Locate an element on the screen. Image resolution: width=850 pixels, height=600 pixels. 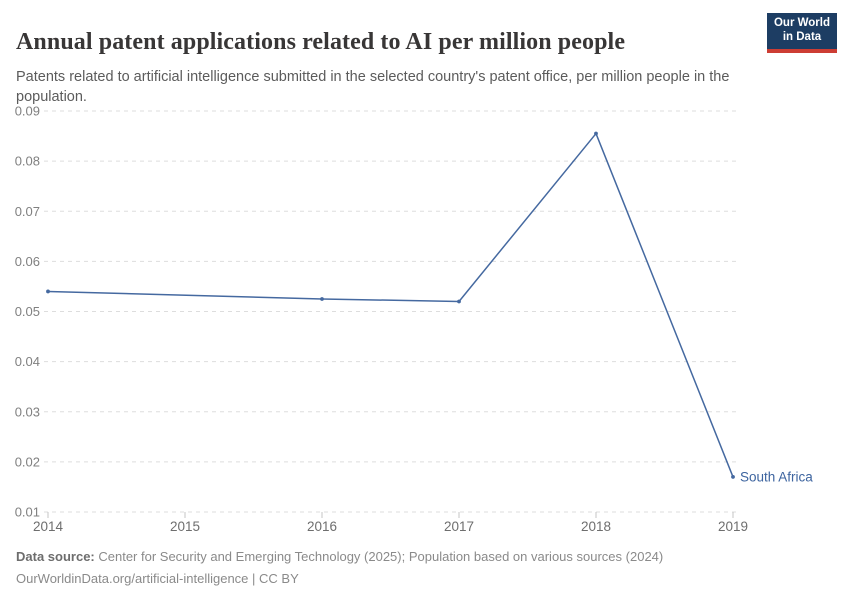
y-tick-label-0.05: 0.05 is located at coordinates (27, 311).